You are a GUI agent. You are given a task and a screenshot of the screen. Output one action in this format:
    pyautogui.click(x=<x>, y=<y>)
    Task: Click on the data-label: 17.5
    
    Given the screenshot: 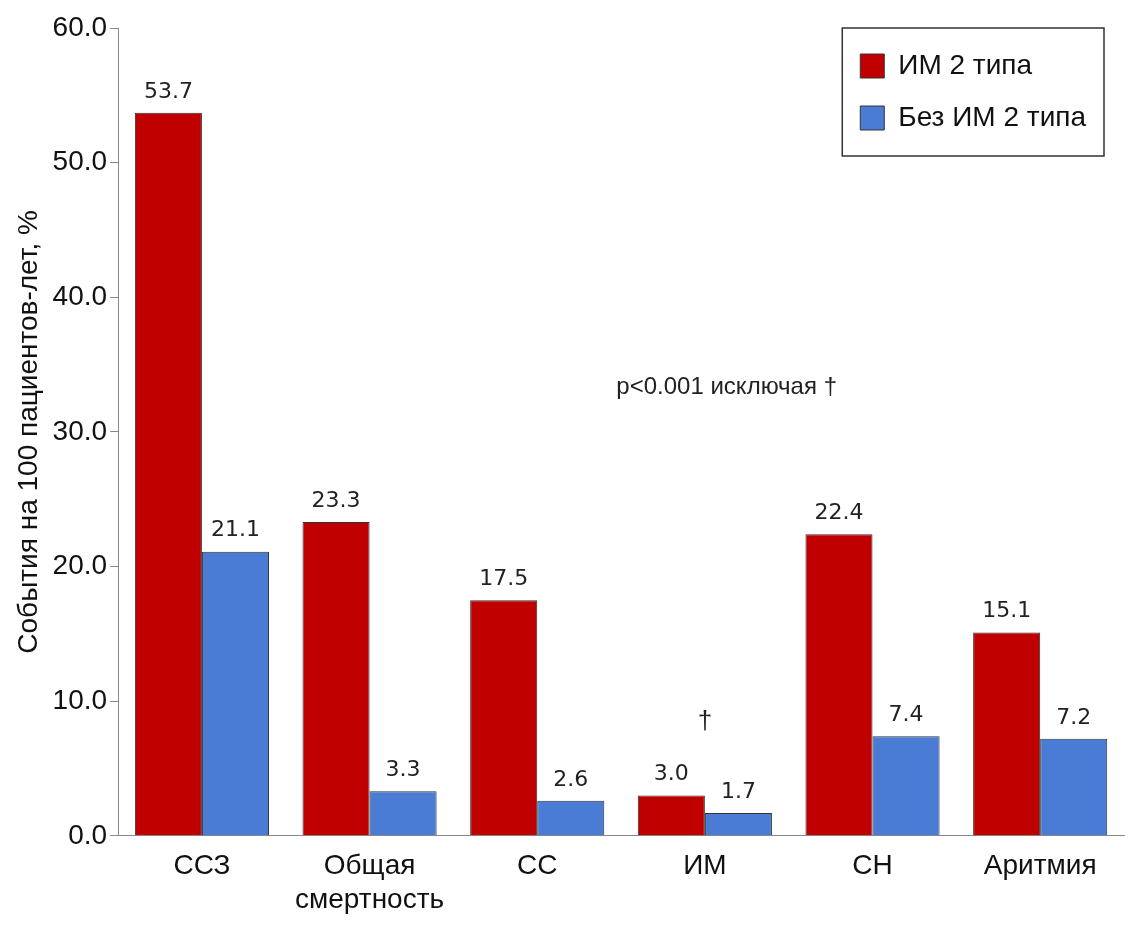 What is the action you would take?
    pyautogui.click(x=504, y=577)
    